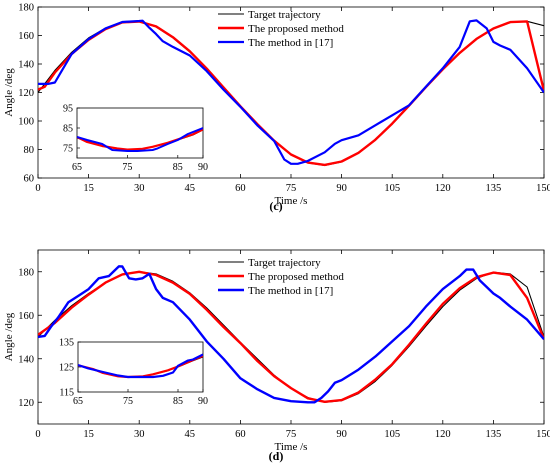 This screenshot has width=550, height=467. Describe the element at coordinates (26, 122) in the screenshot. I see `y-tick-label: 100` at that location.